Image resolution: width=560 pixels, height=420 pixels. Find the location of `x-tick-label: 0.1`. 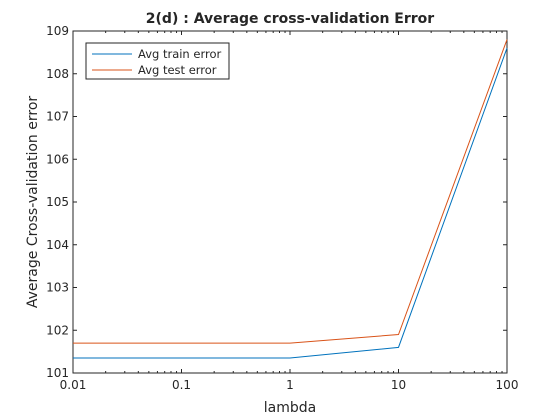

x-tick-label: 0.1 is located at coordinates (181, 385).